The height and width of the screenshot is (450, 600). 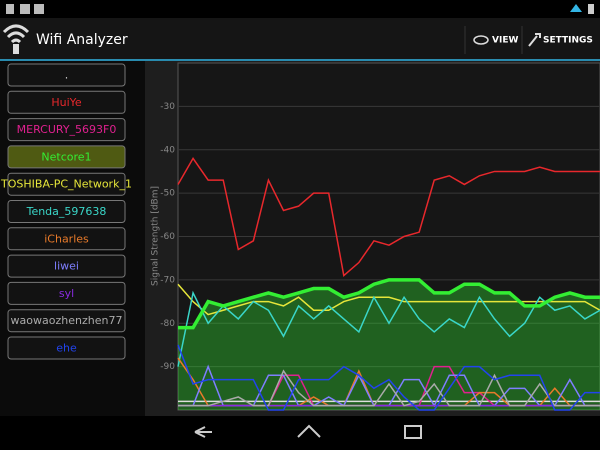 I want to click on network-name: Netcore1, so click(x=66, y=156).